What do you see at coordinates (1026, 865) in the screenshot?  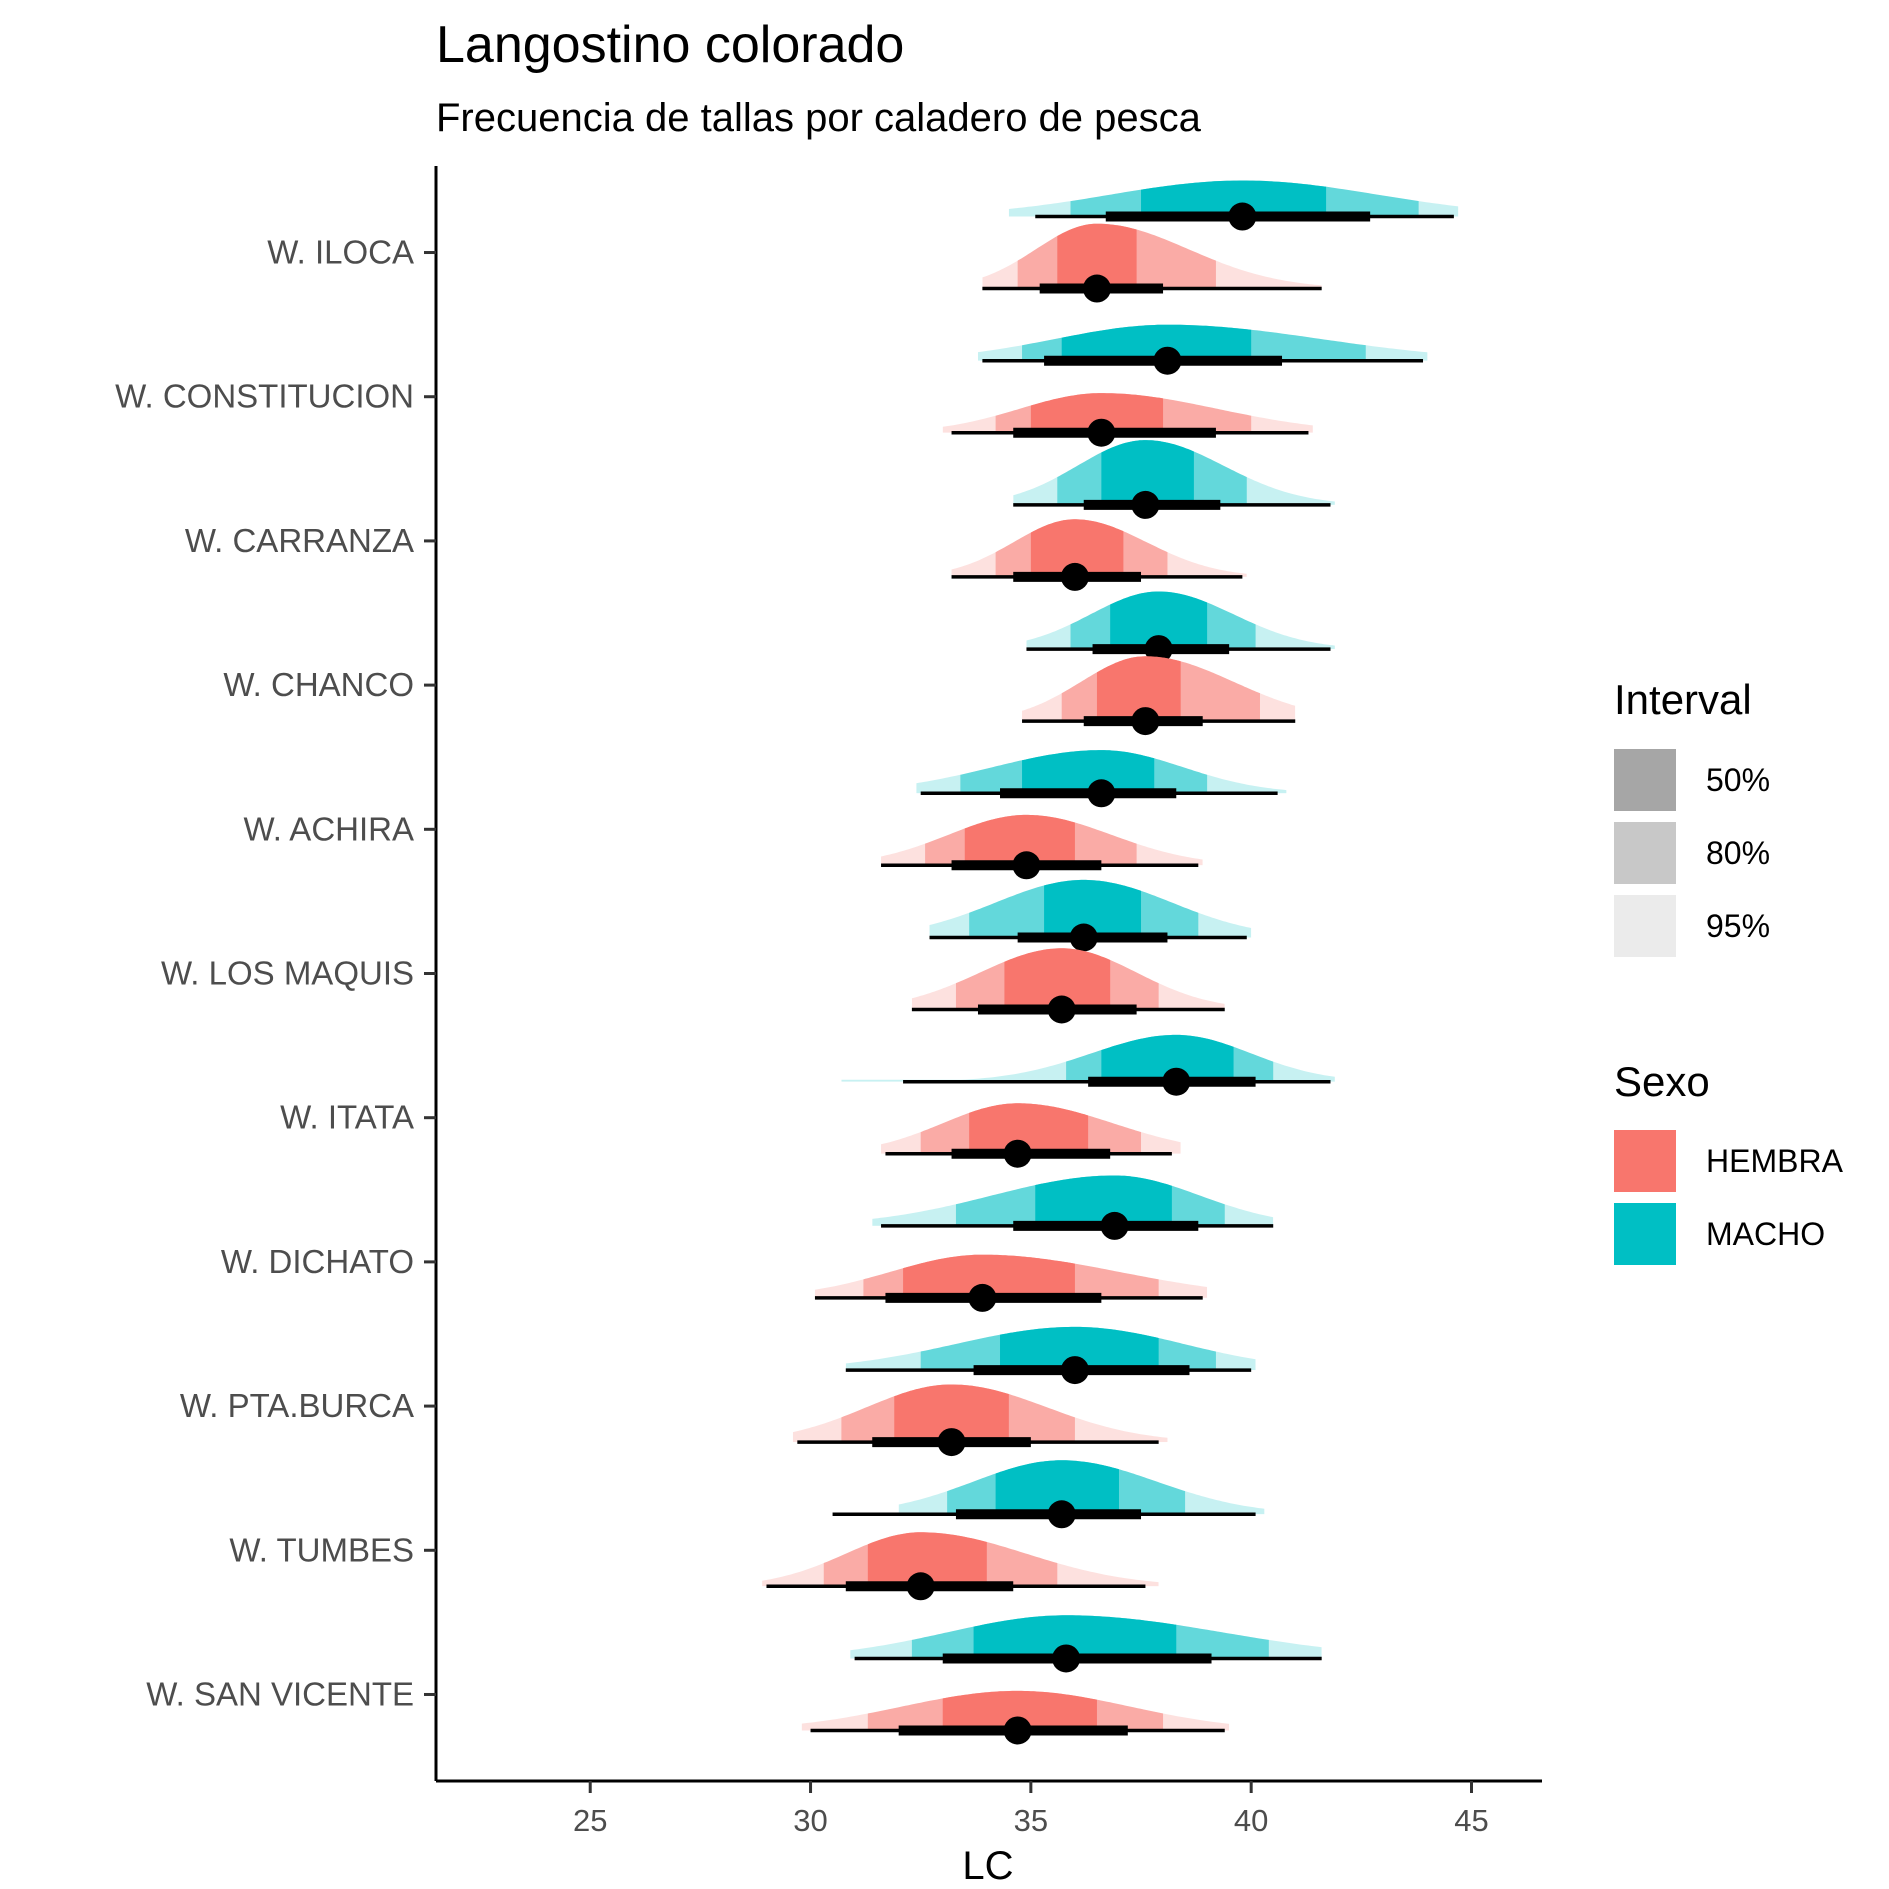 I see `series-w-achira-hembra-median-point` at bounding box center [1026, 865].